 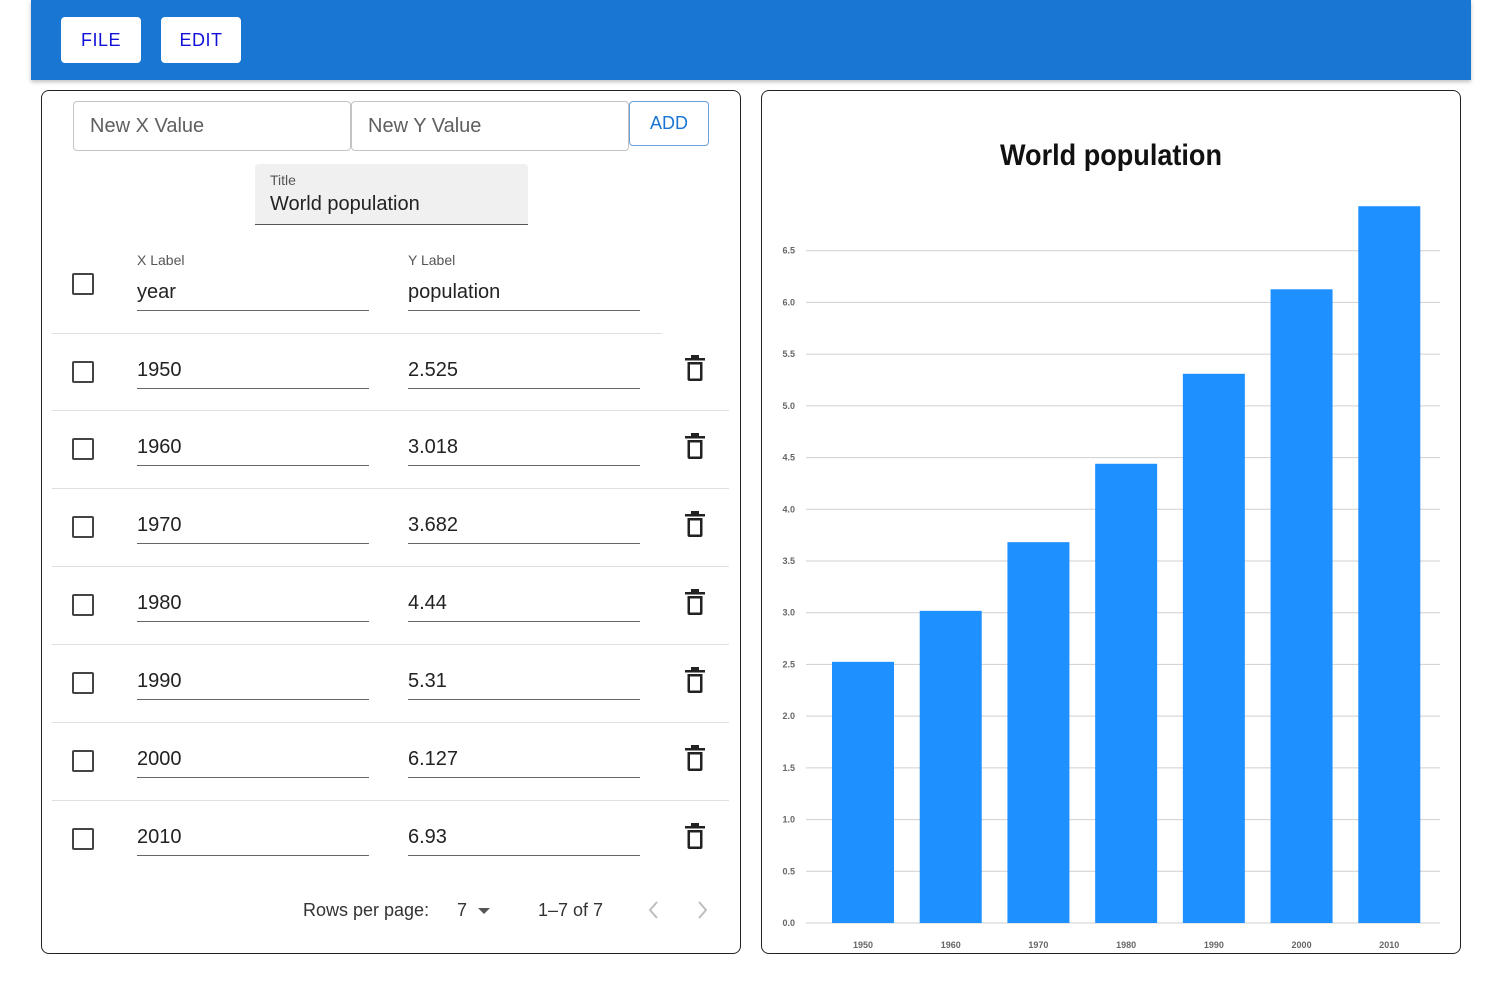 I want to click on caret-down-icon, so click(x=484, y=911).